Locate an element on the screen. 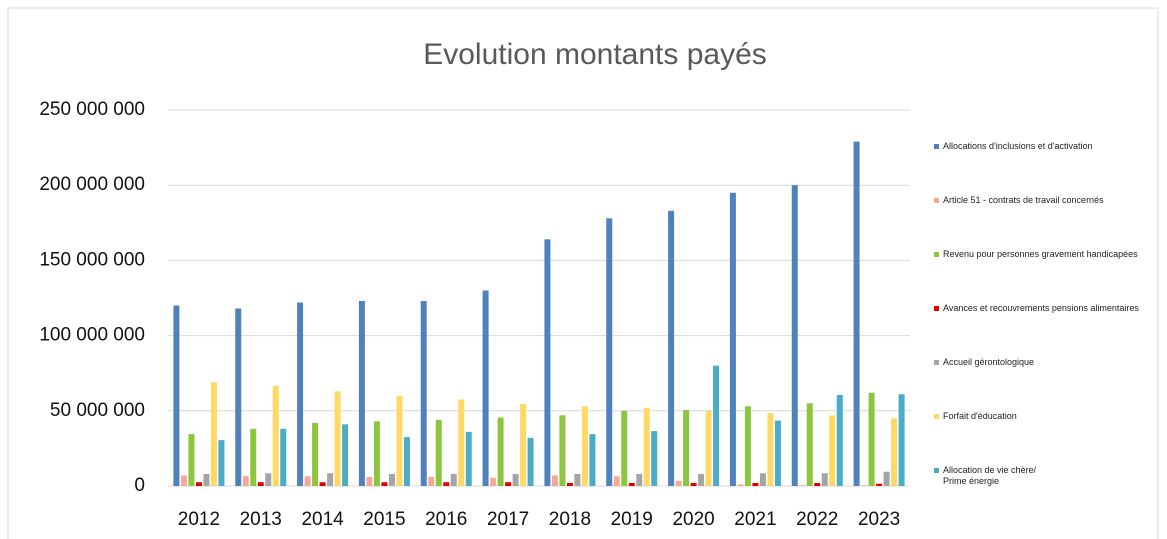  x-tick-label: 2023 is located at coordinates (879, 519).